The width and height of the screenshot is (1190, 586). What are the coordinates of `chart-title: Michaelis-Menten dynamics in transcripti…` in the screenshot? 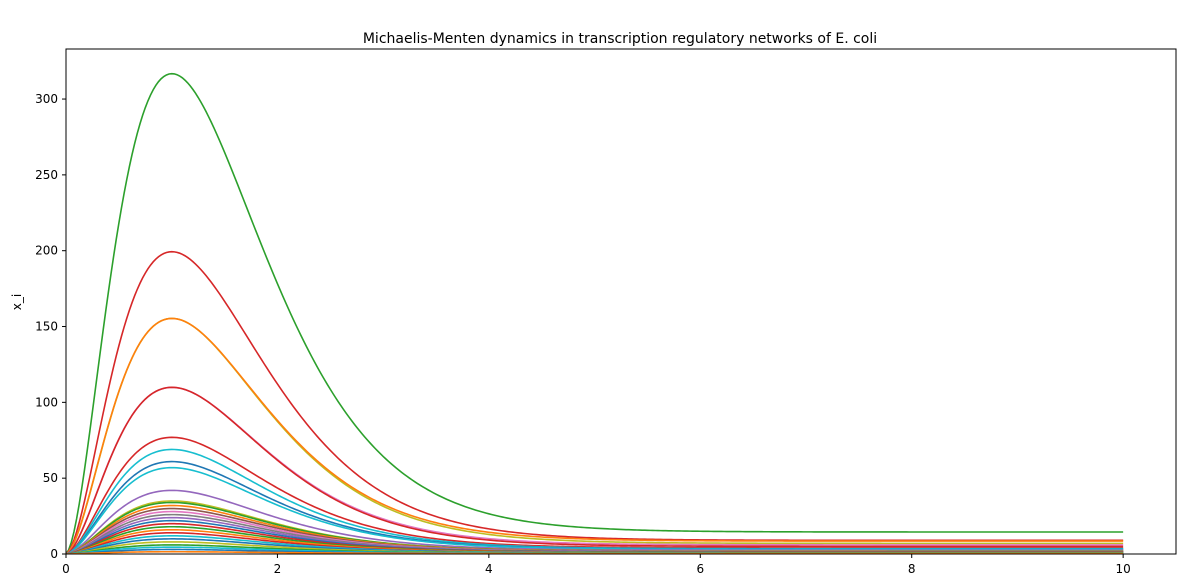 It's located at (620, 39).